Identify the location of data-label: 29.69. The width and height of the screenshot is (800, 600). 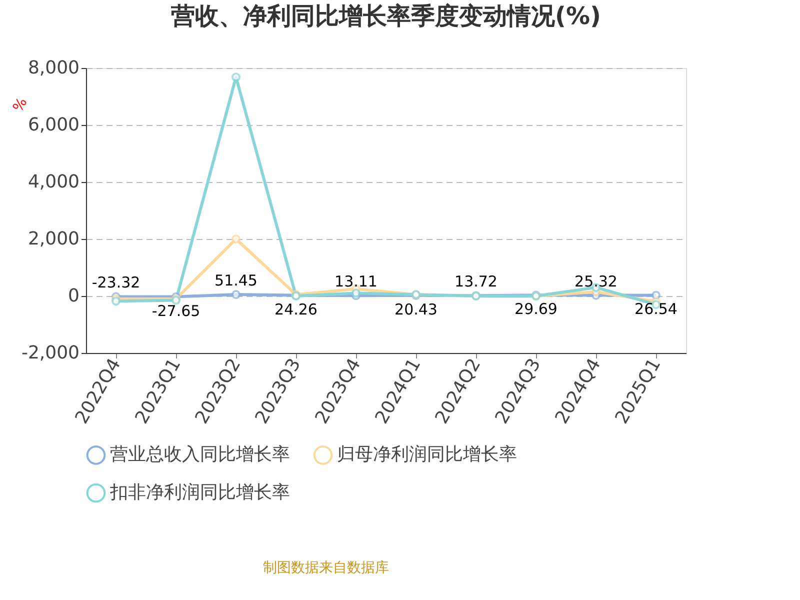
(536, 309).